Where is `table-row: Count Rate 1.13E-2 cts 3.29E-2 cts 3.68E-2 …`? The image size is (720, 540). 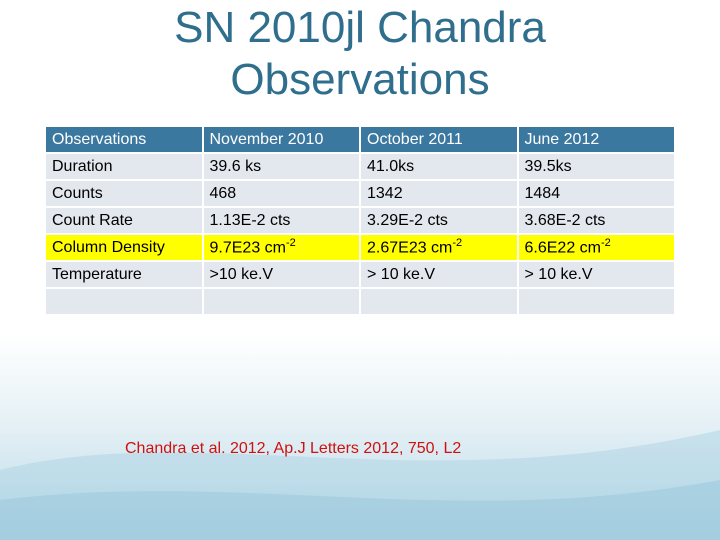 table-row: Count Rate 1.13E-2 cts 3.29E-2 cts 3.68E-2 … is located at coordinates (360, 220).